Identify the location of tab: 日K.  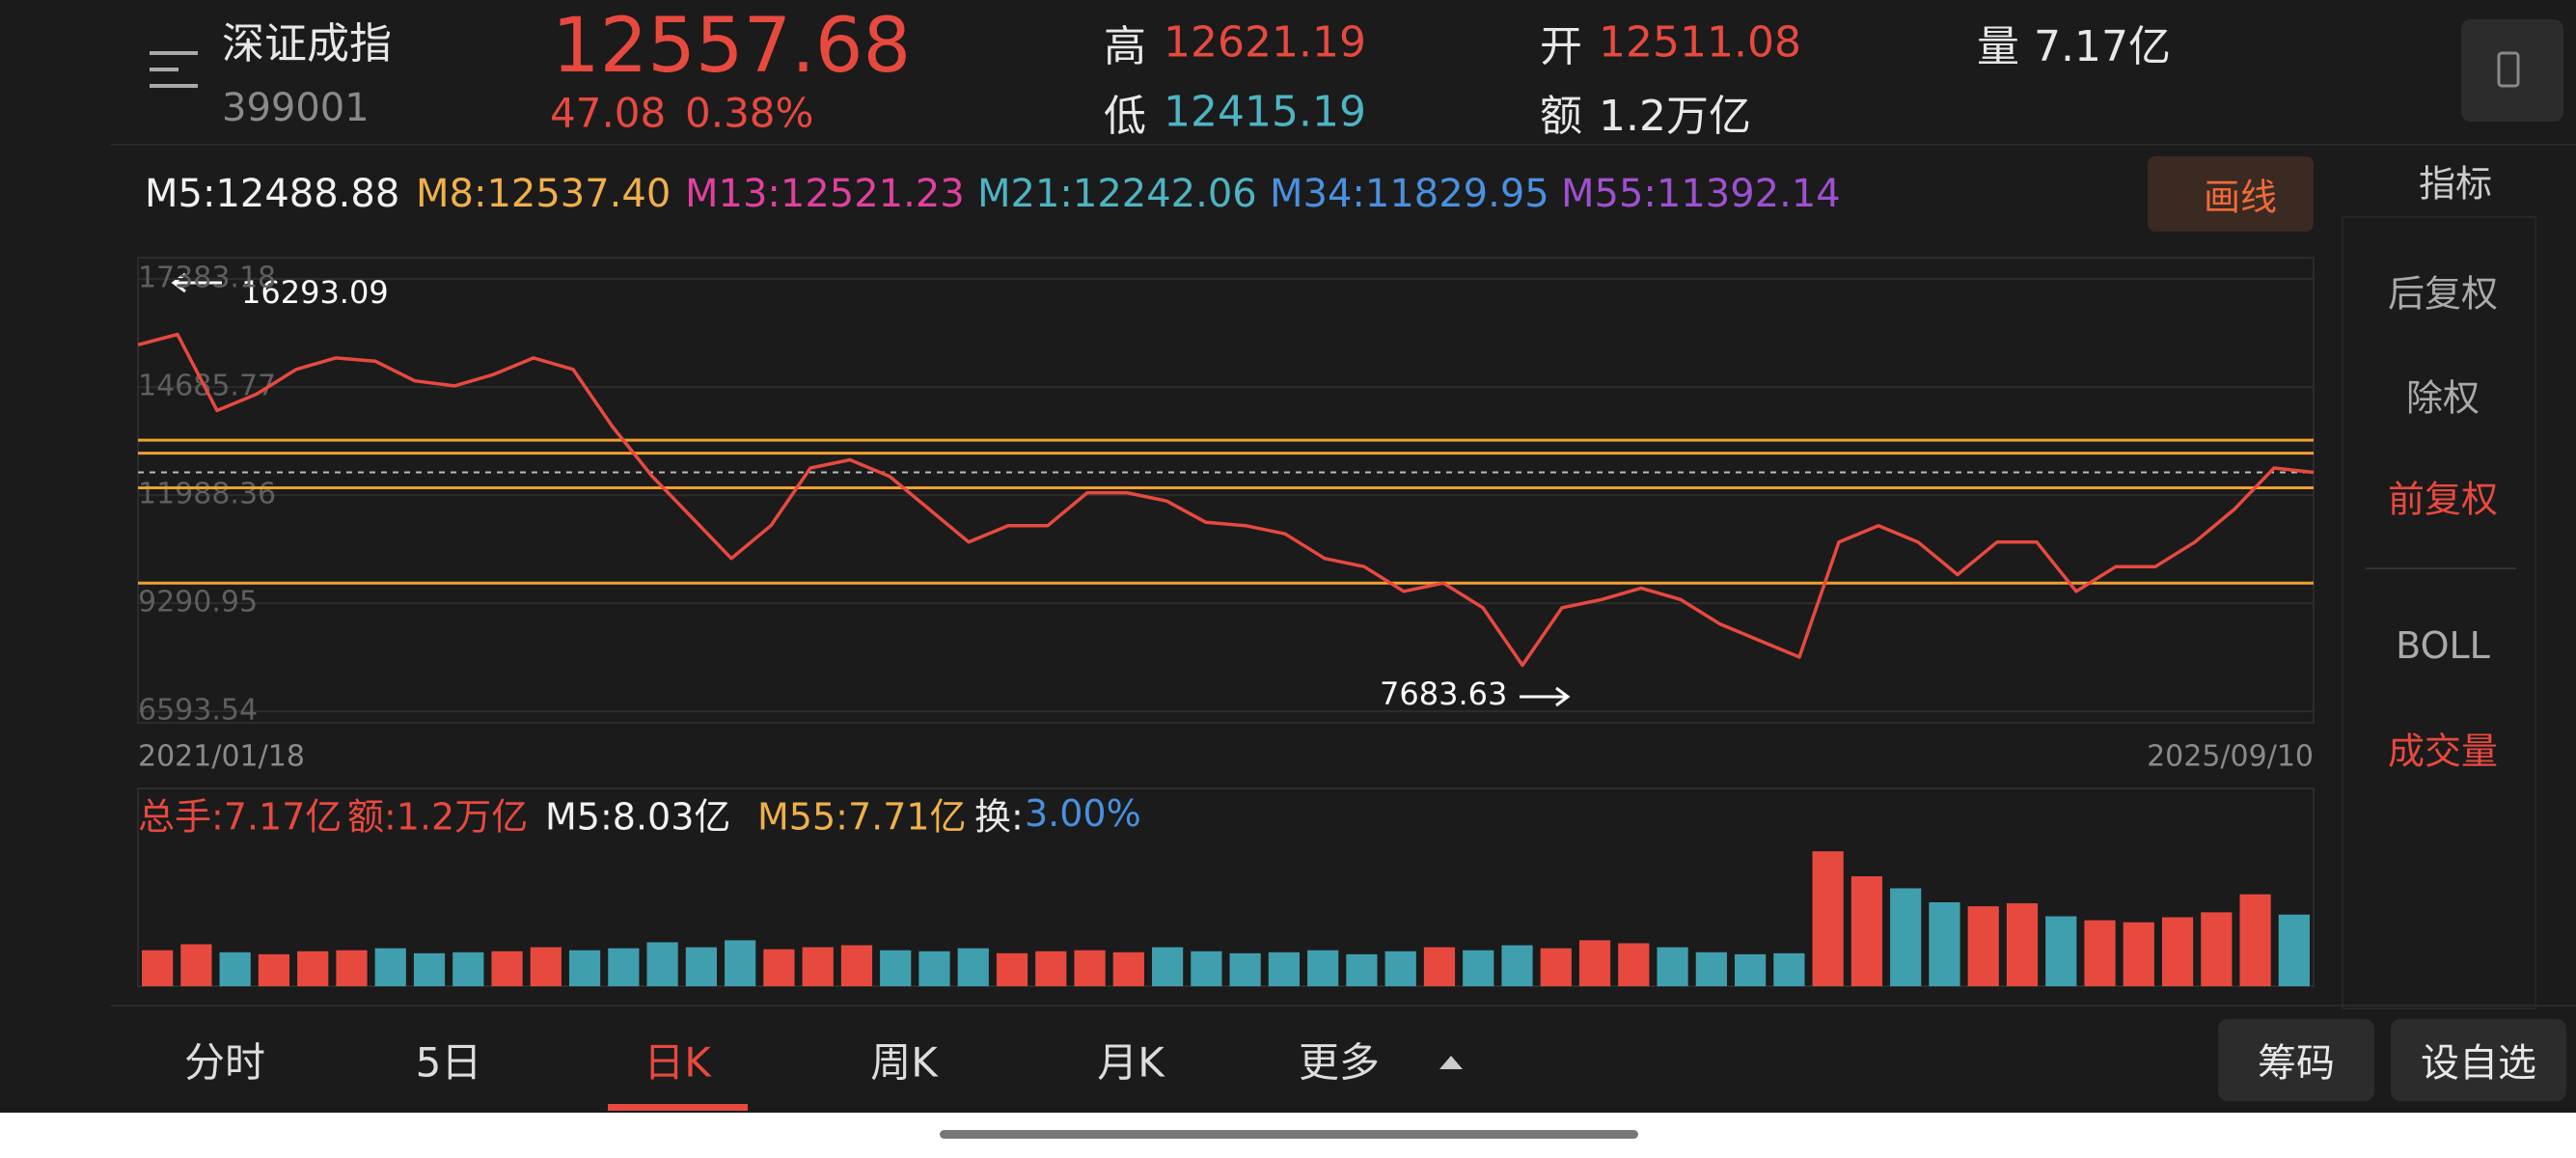
(677, 1062).